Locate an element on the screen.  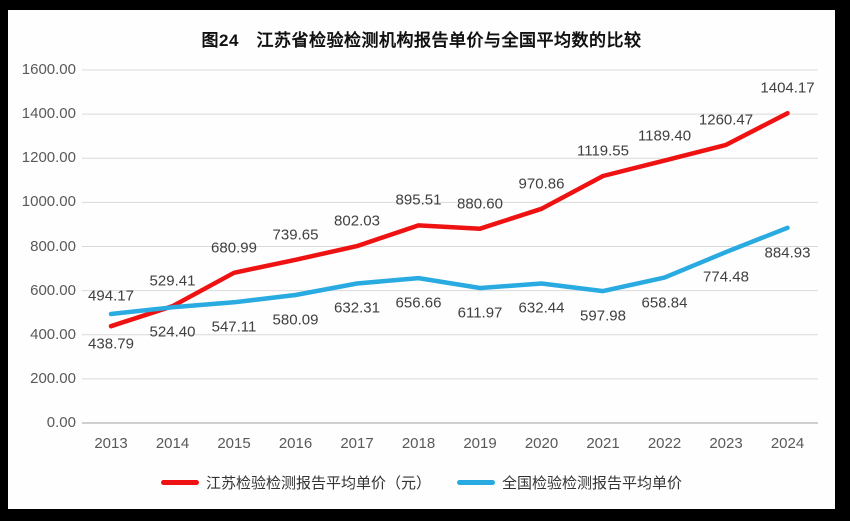
y-axis-tick-label: 1200.00 is located at coordinates (48, 158).